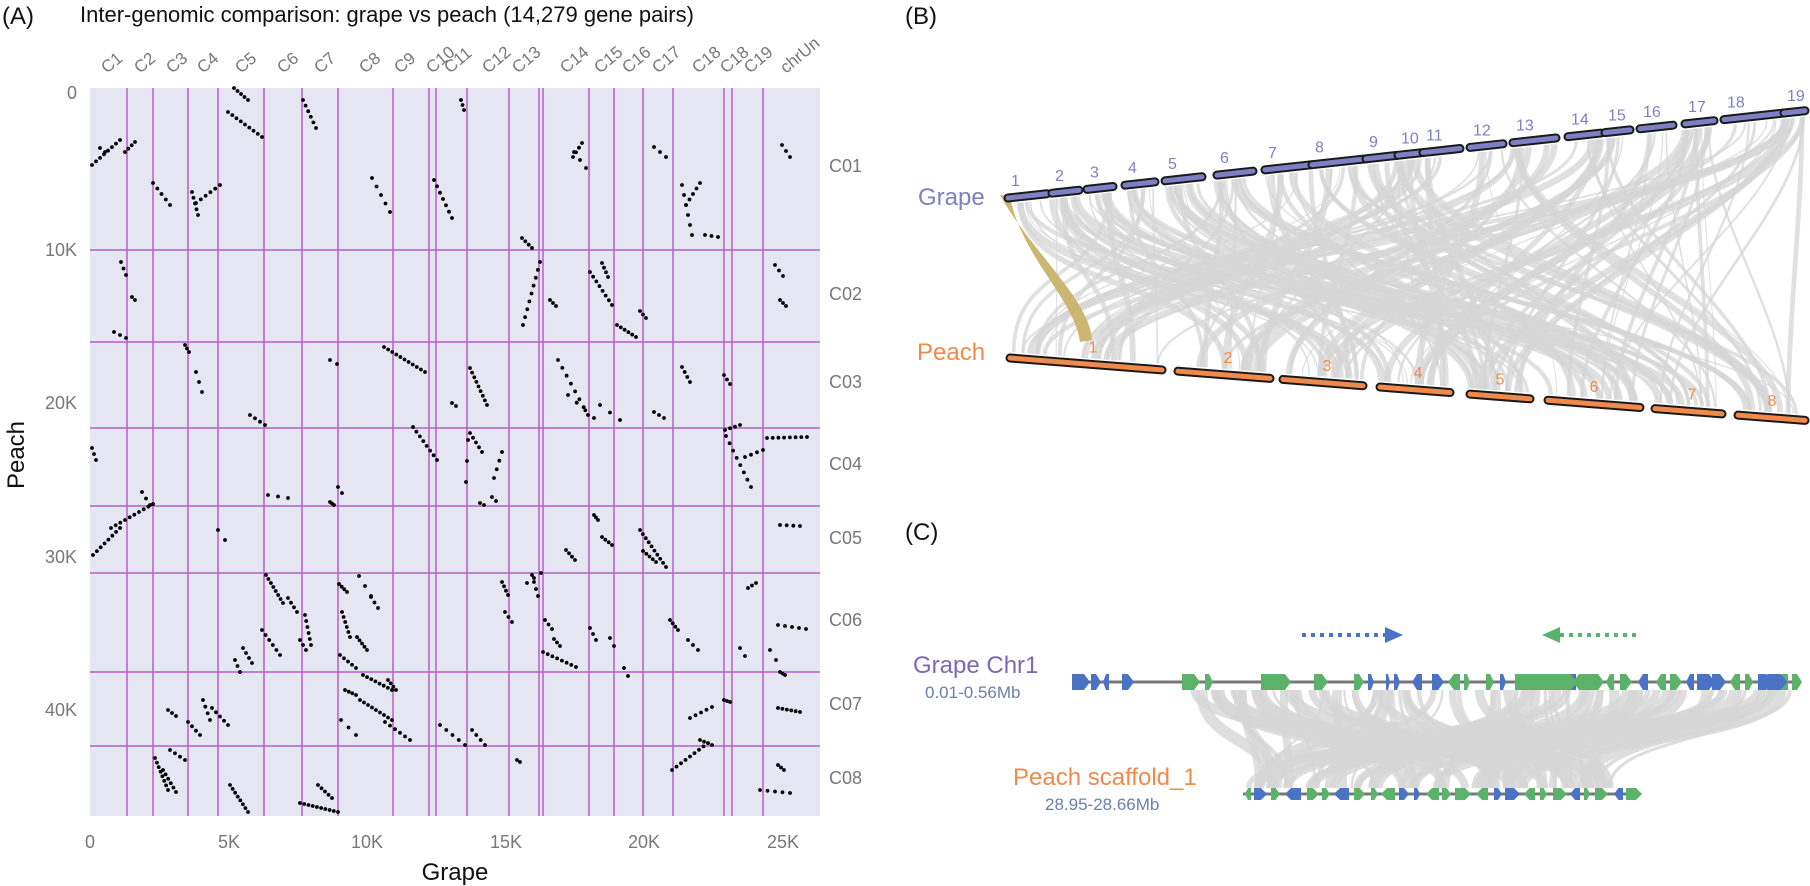 The height and width of the screenshot is (886, 1810). What do you see at coordinates (1272, 153) in the screenshot?
I see `grape-chrom-number: 7` at bounding box center [1272, 153].